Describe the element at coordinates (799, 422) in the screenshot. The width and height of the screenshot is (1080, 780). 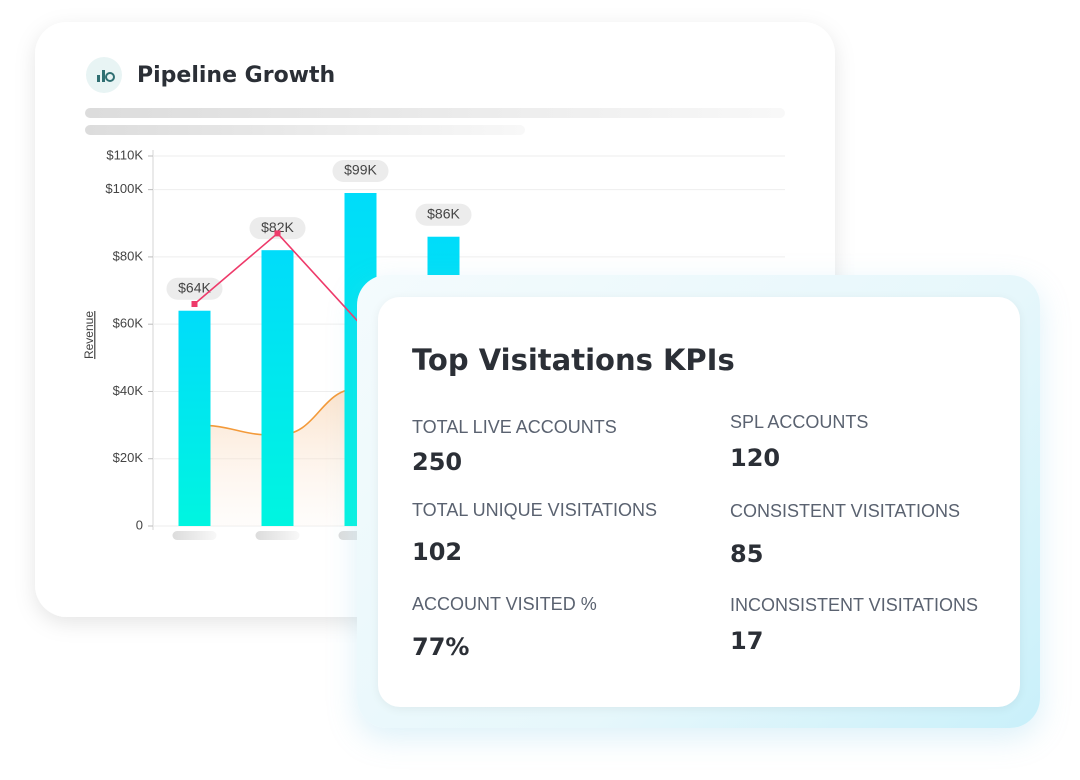
I see `kpi-label: SPL ACCOUNTS` at that location.